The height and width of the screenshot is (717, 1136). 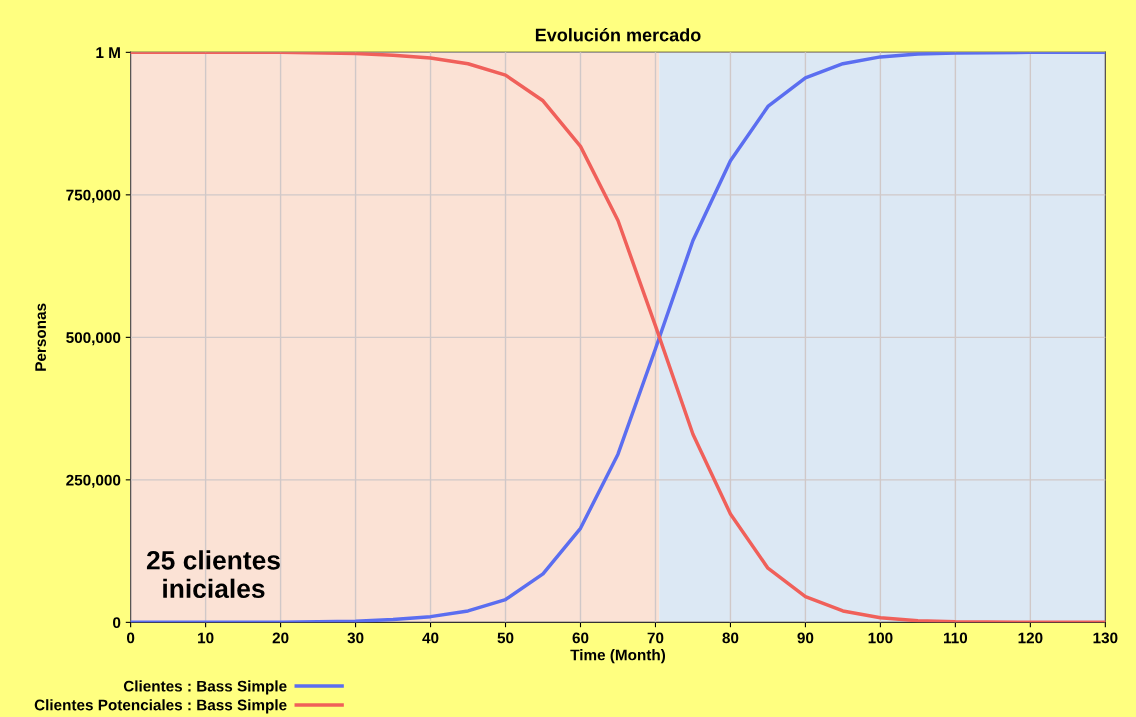 What do you see at coordinates (655, 638) in the screenshot?
I see `x-tick-label: 70` at bounding box center [655, 638].